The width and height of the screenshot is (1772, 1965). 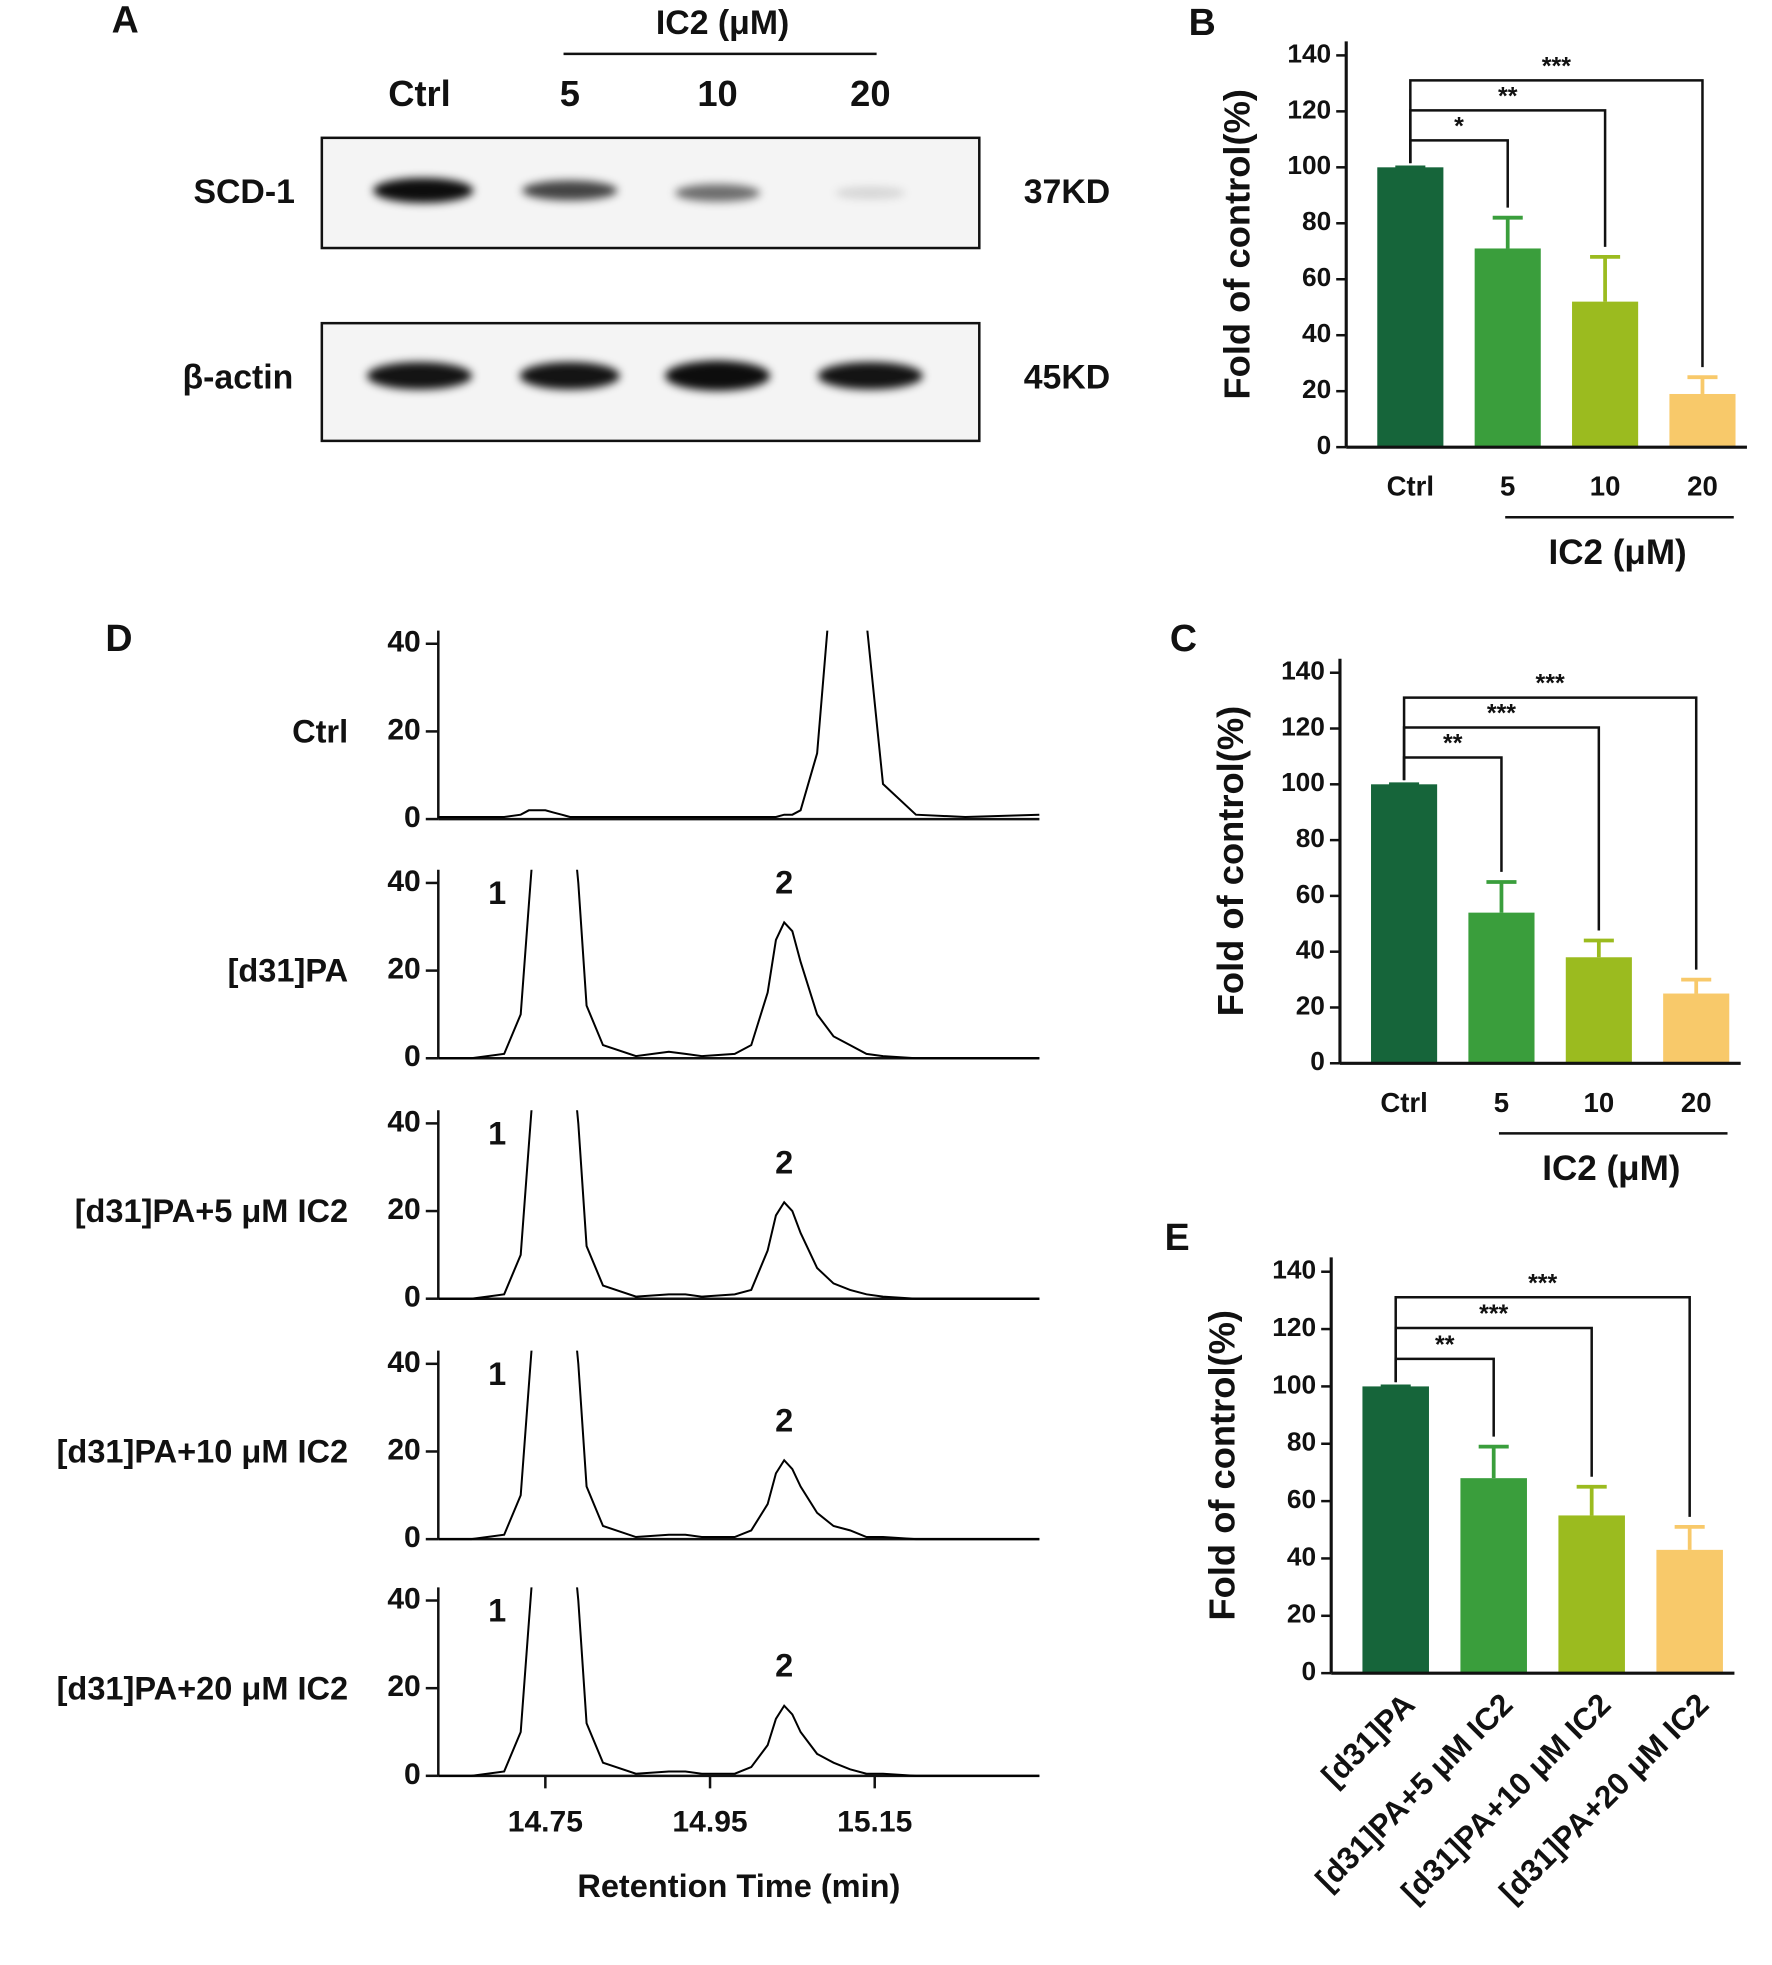 I want to click on x-tick-label: 20, so click(x=1702, y=486).